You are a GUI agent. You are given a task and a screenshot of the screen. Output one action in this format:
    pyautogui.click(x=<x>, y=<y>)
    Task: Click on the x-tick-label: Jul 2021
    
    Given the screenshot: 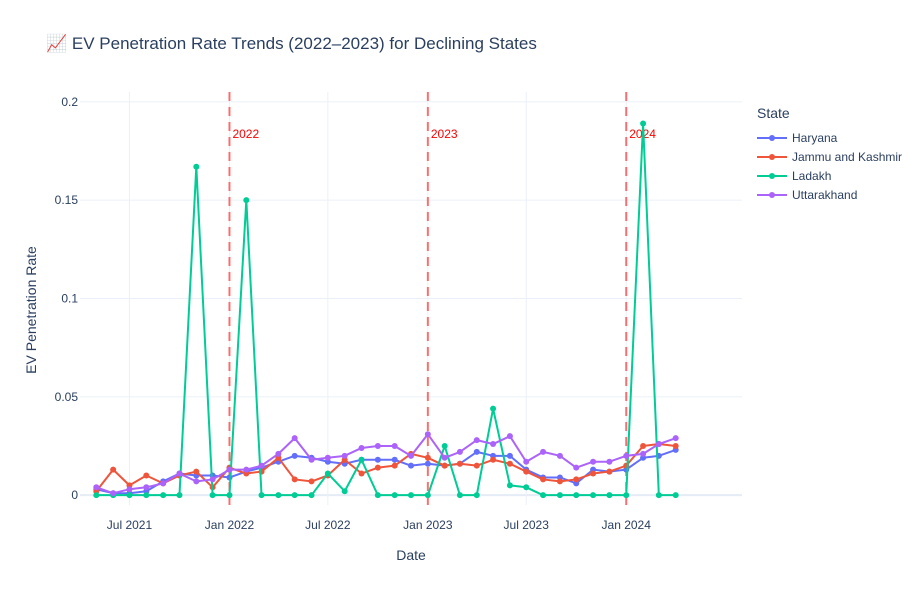 What is the action you would take?
    pyautogui.click(x=130, y=525)
    